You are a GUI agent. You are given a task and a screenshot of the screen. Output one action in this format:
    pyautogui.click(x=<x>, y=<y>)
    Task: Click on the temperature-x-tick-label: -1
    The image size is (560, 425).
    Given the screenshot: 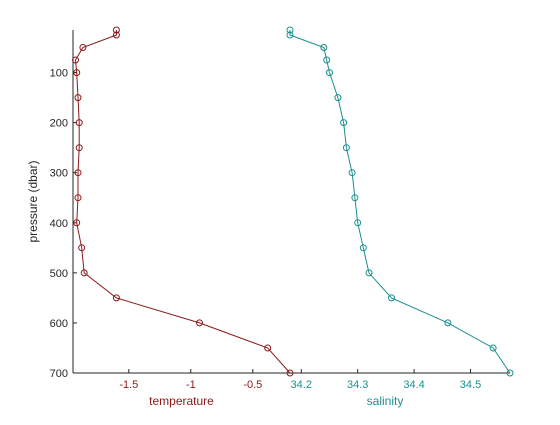 What is the action you would take?
    pyautogui.click(x=191, y=385)
    